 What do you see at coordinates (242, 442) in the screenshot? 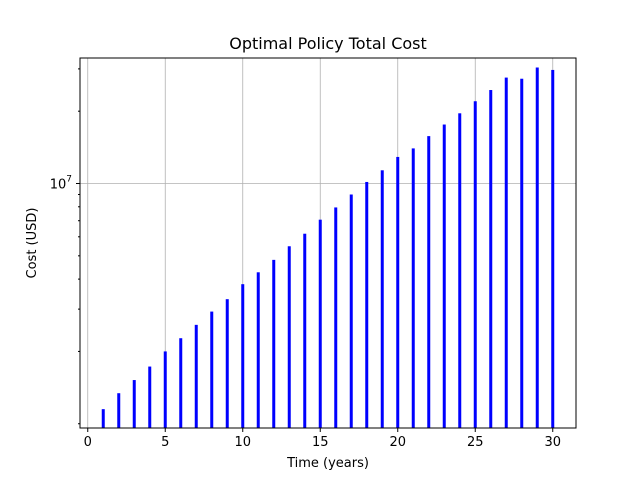
I see `x-tick-label: 10` at bounding box center [242, 442].